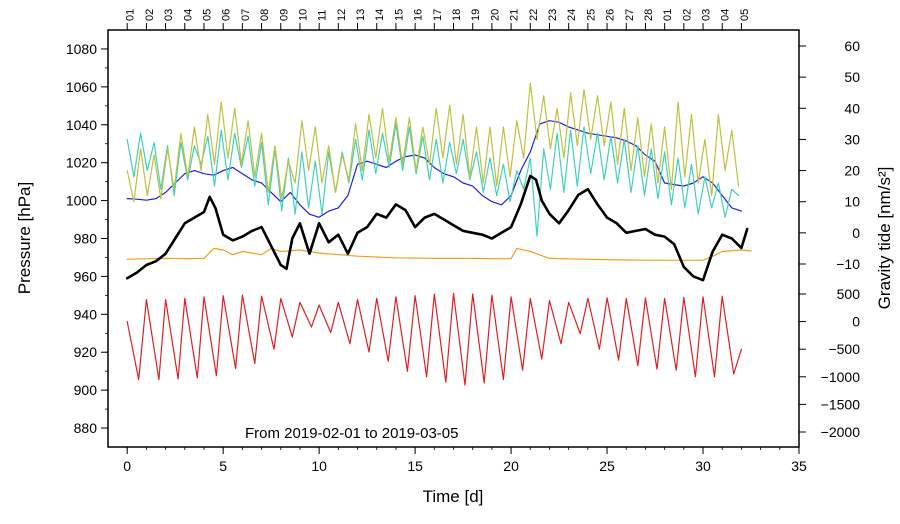 The height and width of the screenshot is (524, 900). What do you see at coordinates (649, 15) in the screenshot?
I see `top-day-label: 28` at bounding box center [649, 15].